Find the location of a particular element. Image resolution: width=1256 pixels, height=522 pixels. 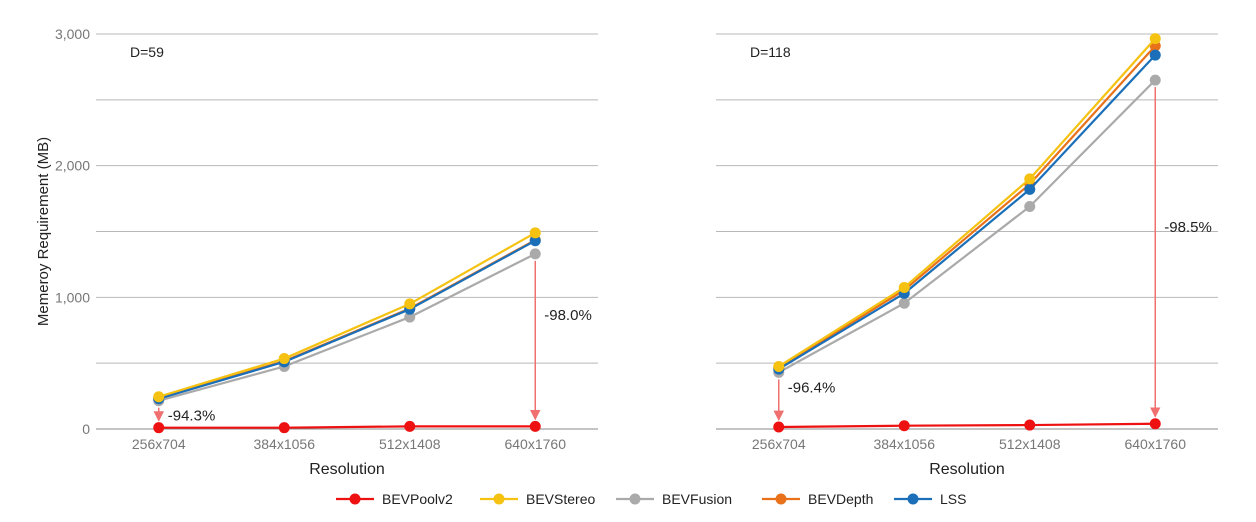

legend-item-bevstereo: BEVStereo is located at coordinates (537, 499).